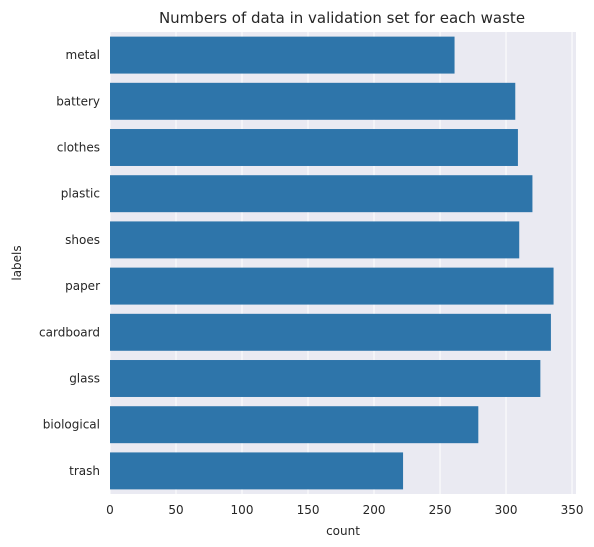  What do you see at coordinates (69, 332) in the screenshot?
I see `y-tick-label-cardboard: cardboard` at bounding box center [69, 332].